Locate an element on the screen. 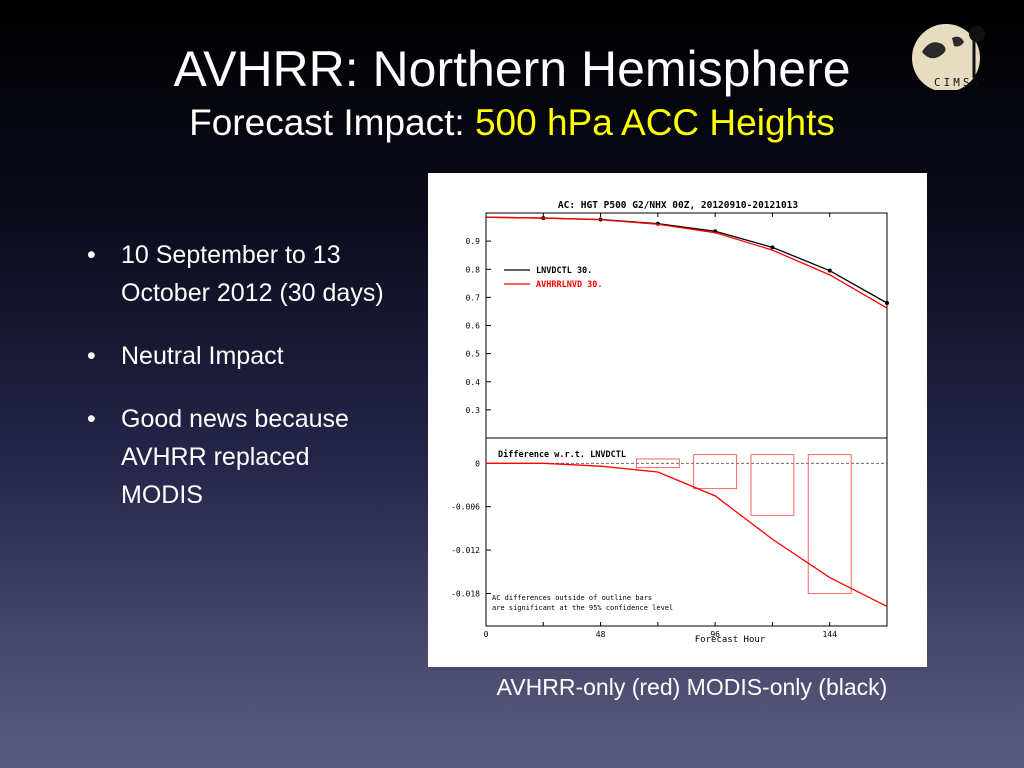 Image resolution: width=1024 pixels, height=768 pixels. subtitle-prefix: Forecast Impact: is located at coordinates (332, 122).